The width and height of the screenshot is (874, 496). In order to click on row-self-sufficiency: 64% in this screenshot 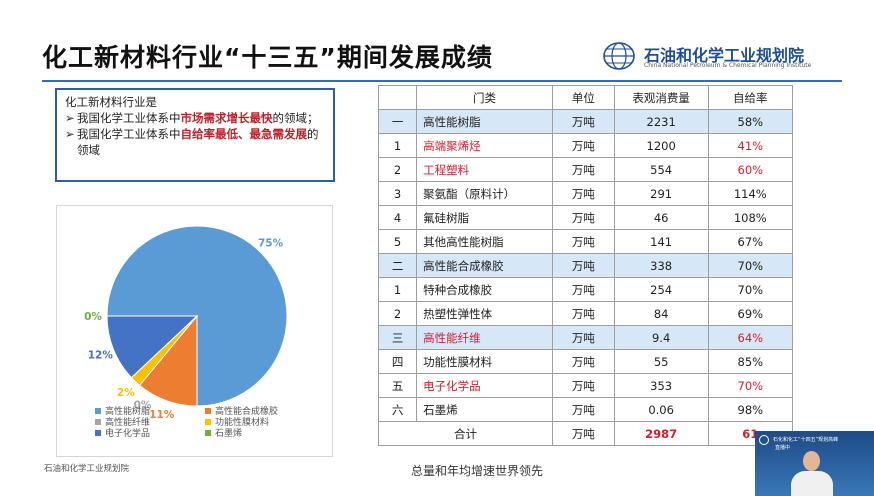, I will do `click(750, 337)`.